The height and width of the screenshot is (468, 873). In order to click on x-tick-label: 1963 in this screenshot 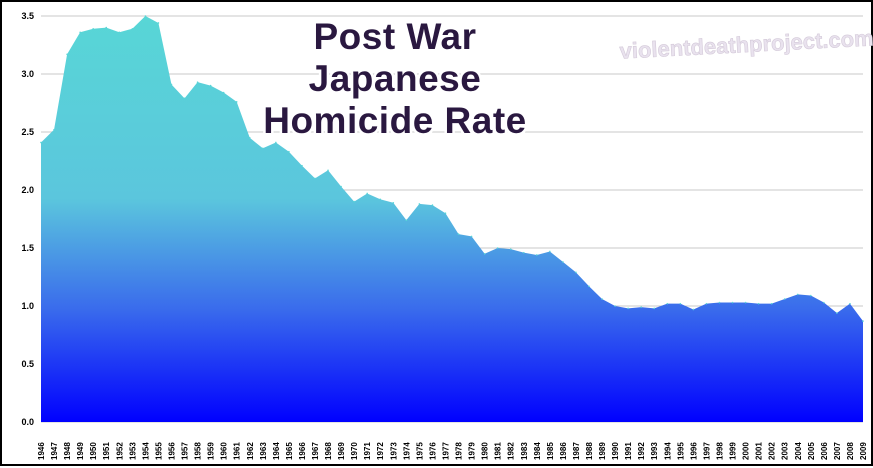, I will do `click(263, 451)`.